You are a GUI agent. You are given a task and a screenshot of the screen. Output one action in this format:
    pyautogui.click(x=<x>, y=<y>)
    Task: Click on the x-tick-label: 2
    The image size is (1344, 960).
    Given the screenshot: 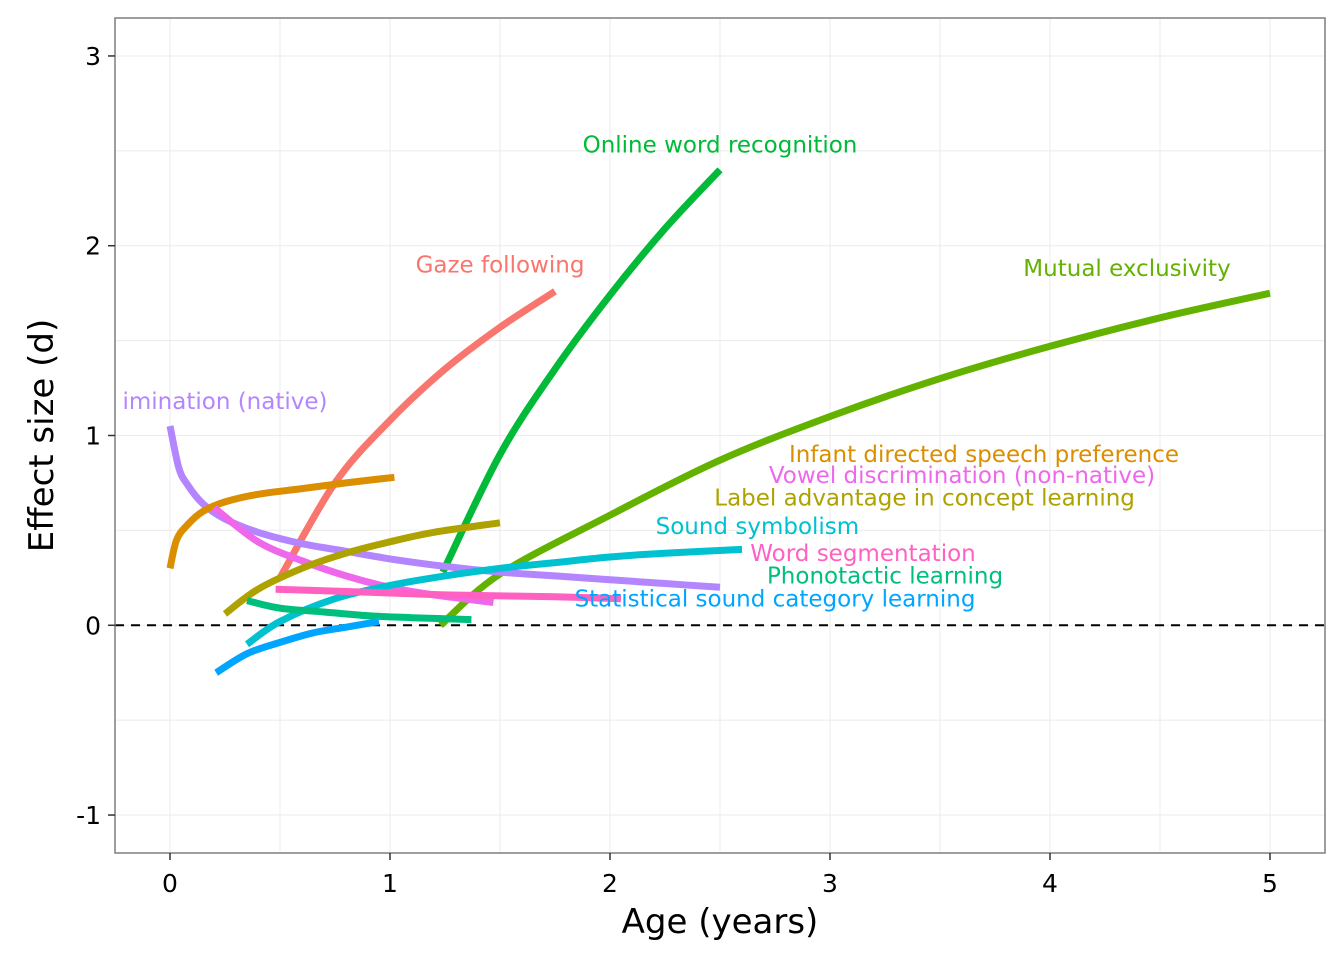 What is the action you would take?
    pyautogui.click(x=610, y=883)
    